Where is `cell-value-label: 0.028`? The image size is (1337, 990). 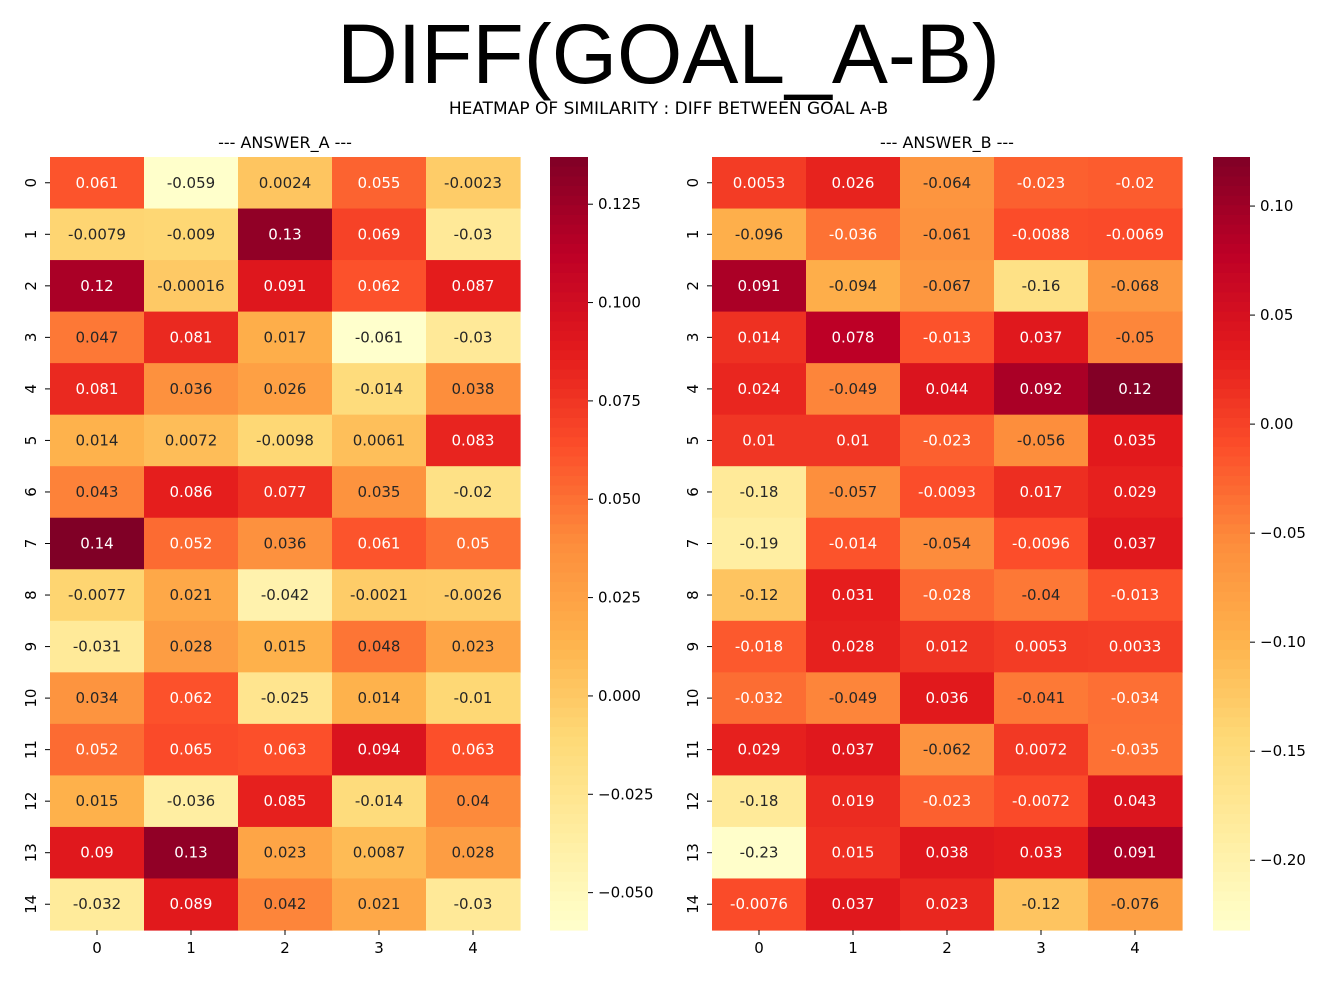
cell-value-label: 0.028 is located at coordinates (191, 647).